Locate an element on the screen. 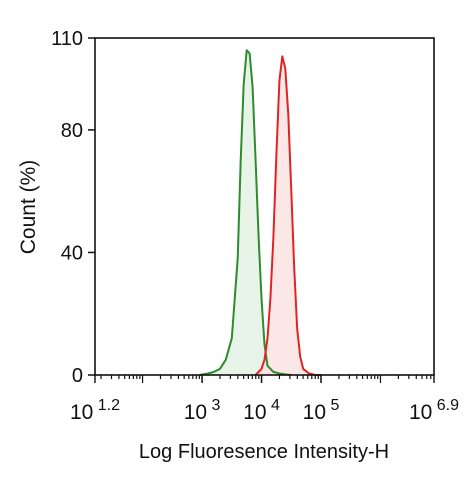  x-tick-label: 10 3 is located at coordinates (202, 410).